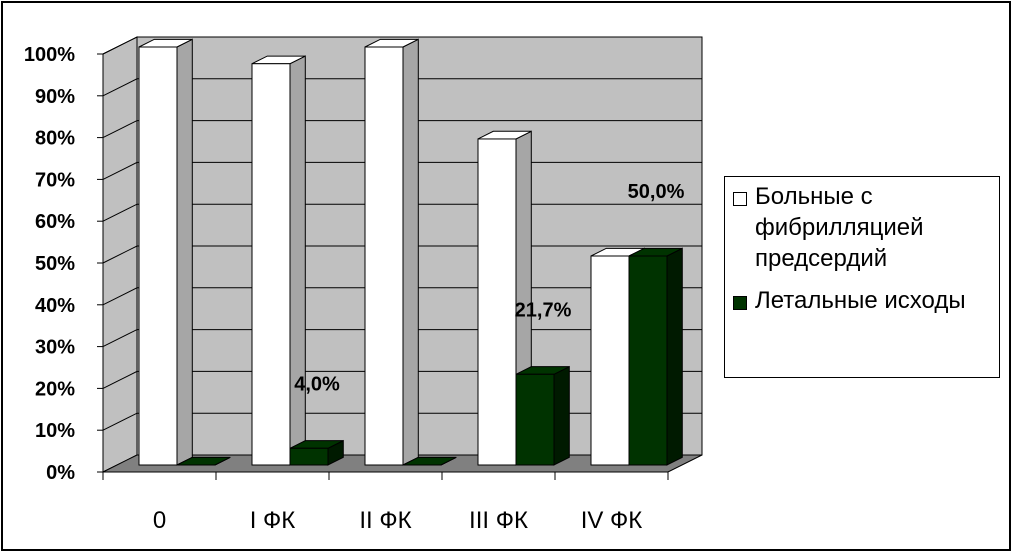 This screenshot has width=1012, height=552. I want to click on y-tick-label: 20%, so click(55, 389).